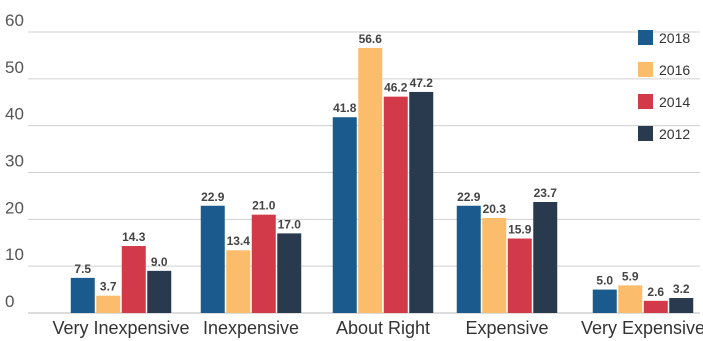 The width and height of the screenshot is (703, 341). I want to click on y-tick-label: 50, so click(14, 67).